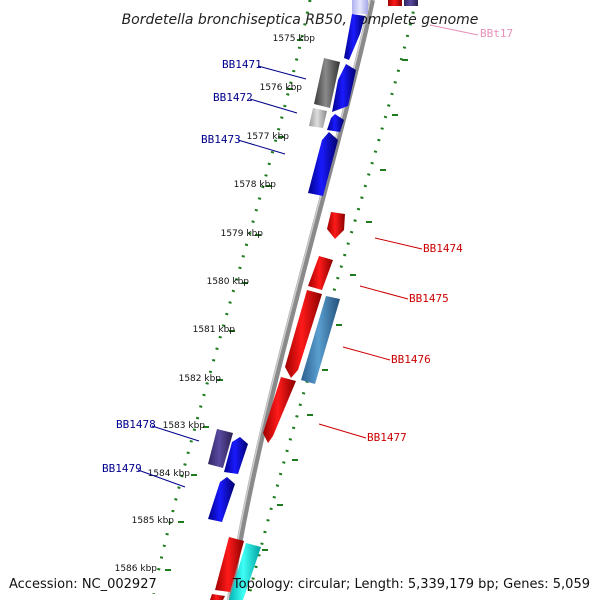 This screenshot has width=600, height=600. I want to click on gene-bb1472-fwd, so click(335, 123).